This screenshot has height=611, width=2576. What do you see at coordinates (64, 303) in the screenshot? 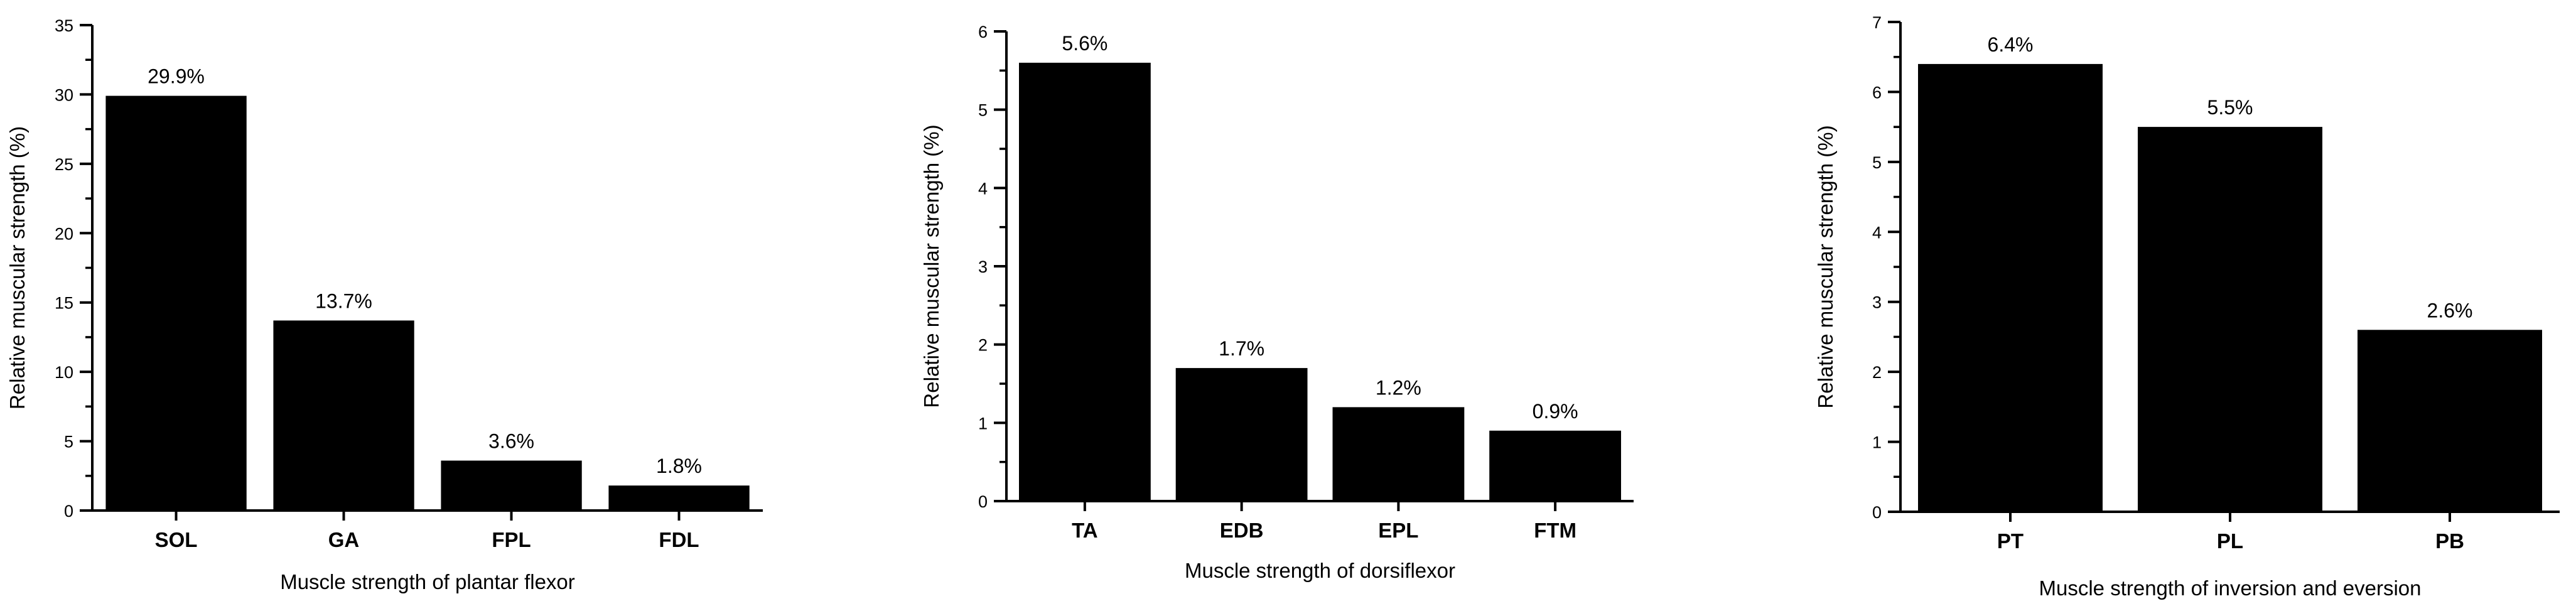
I see `y-tick-label: 15` at bounding box center [64, 303].